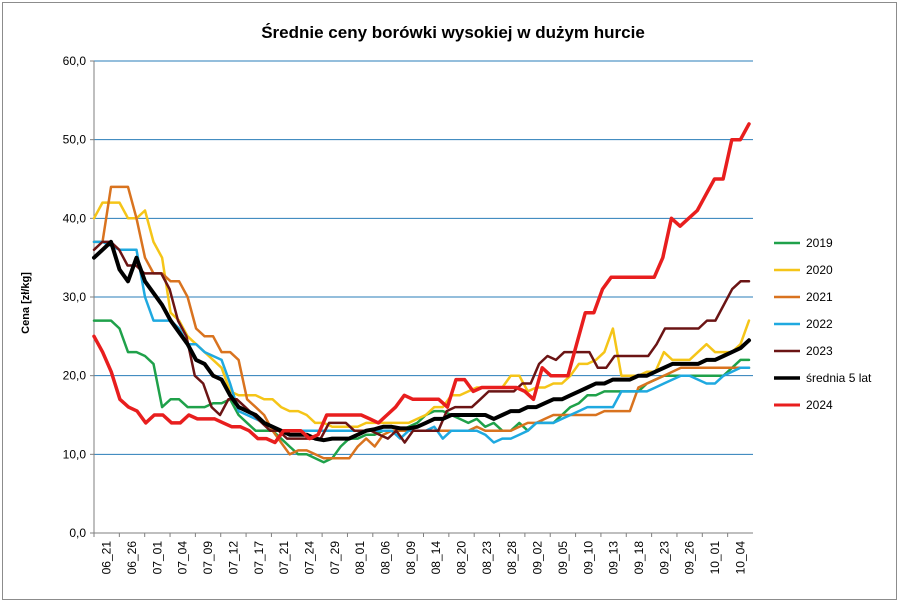  What do you see at coordinates (75, 454) in the screenshot?
I see `y-tick-label: 10,0` at bounding box center [75, 454].